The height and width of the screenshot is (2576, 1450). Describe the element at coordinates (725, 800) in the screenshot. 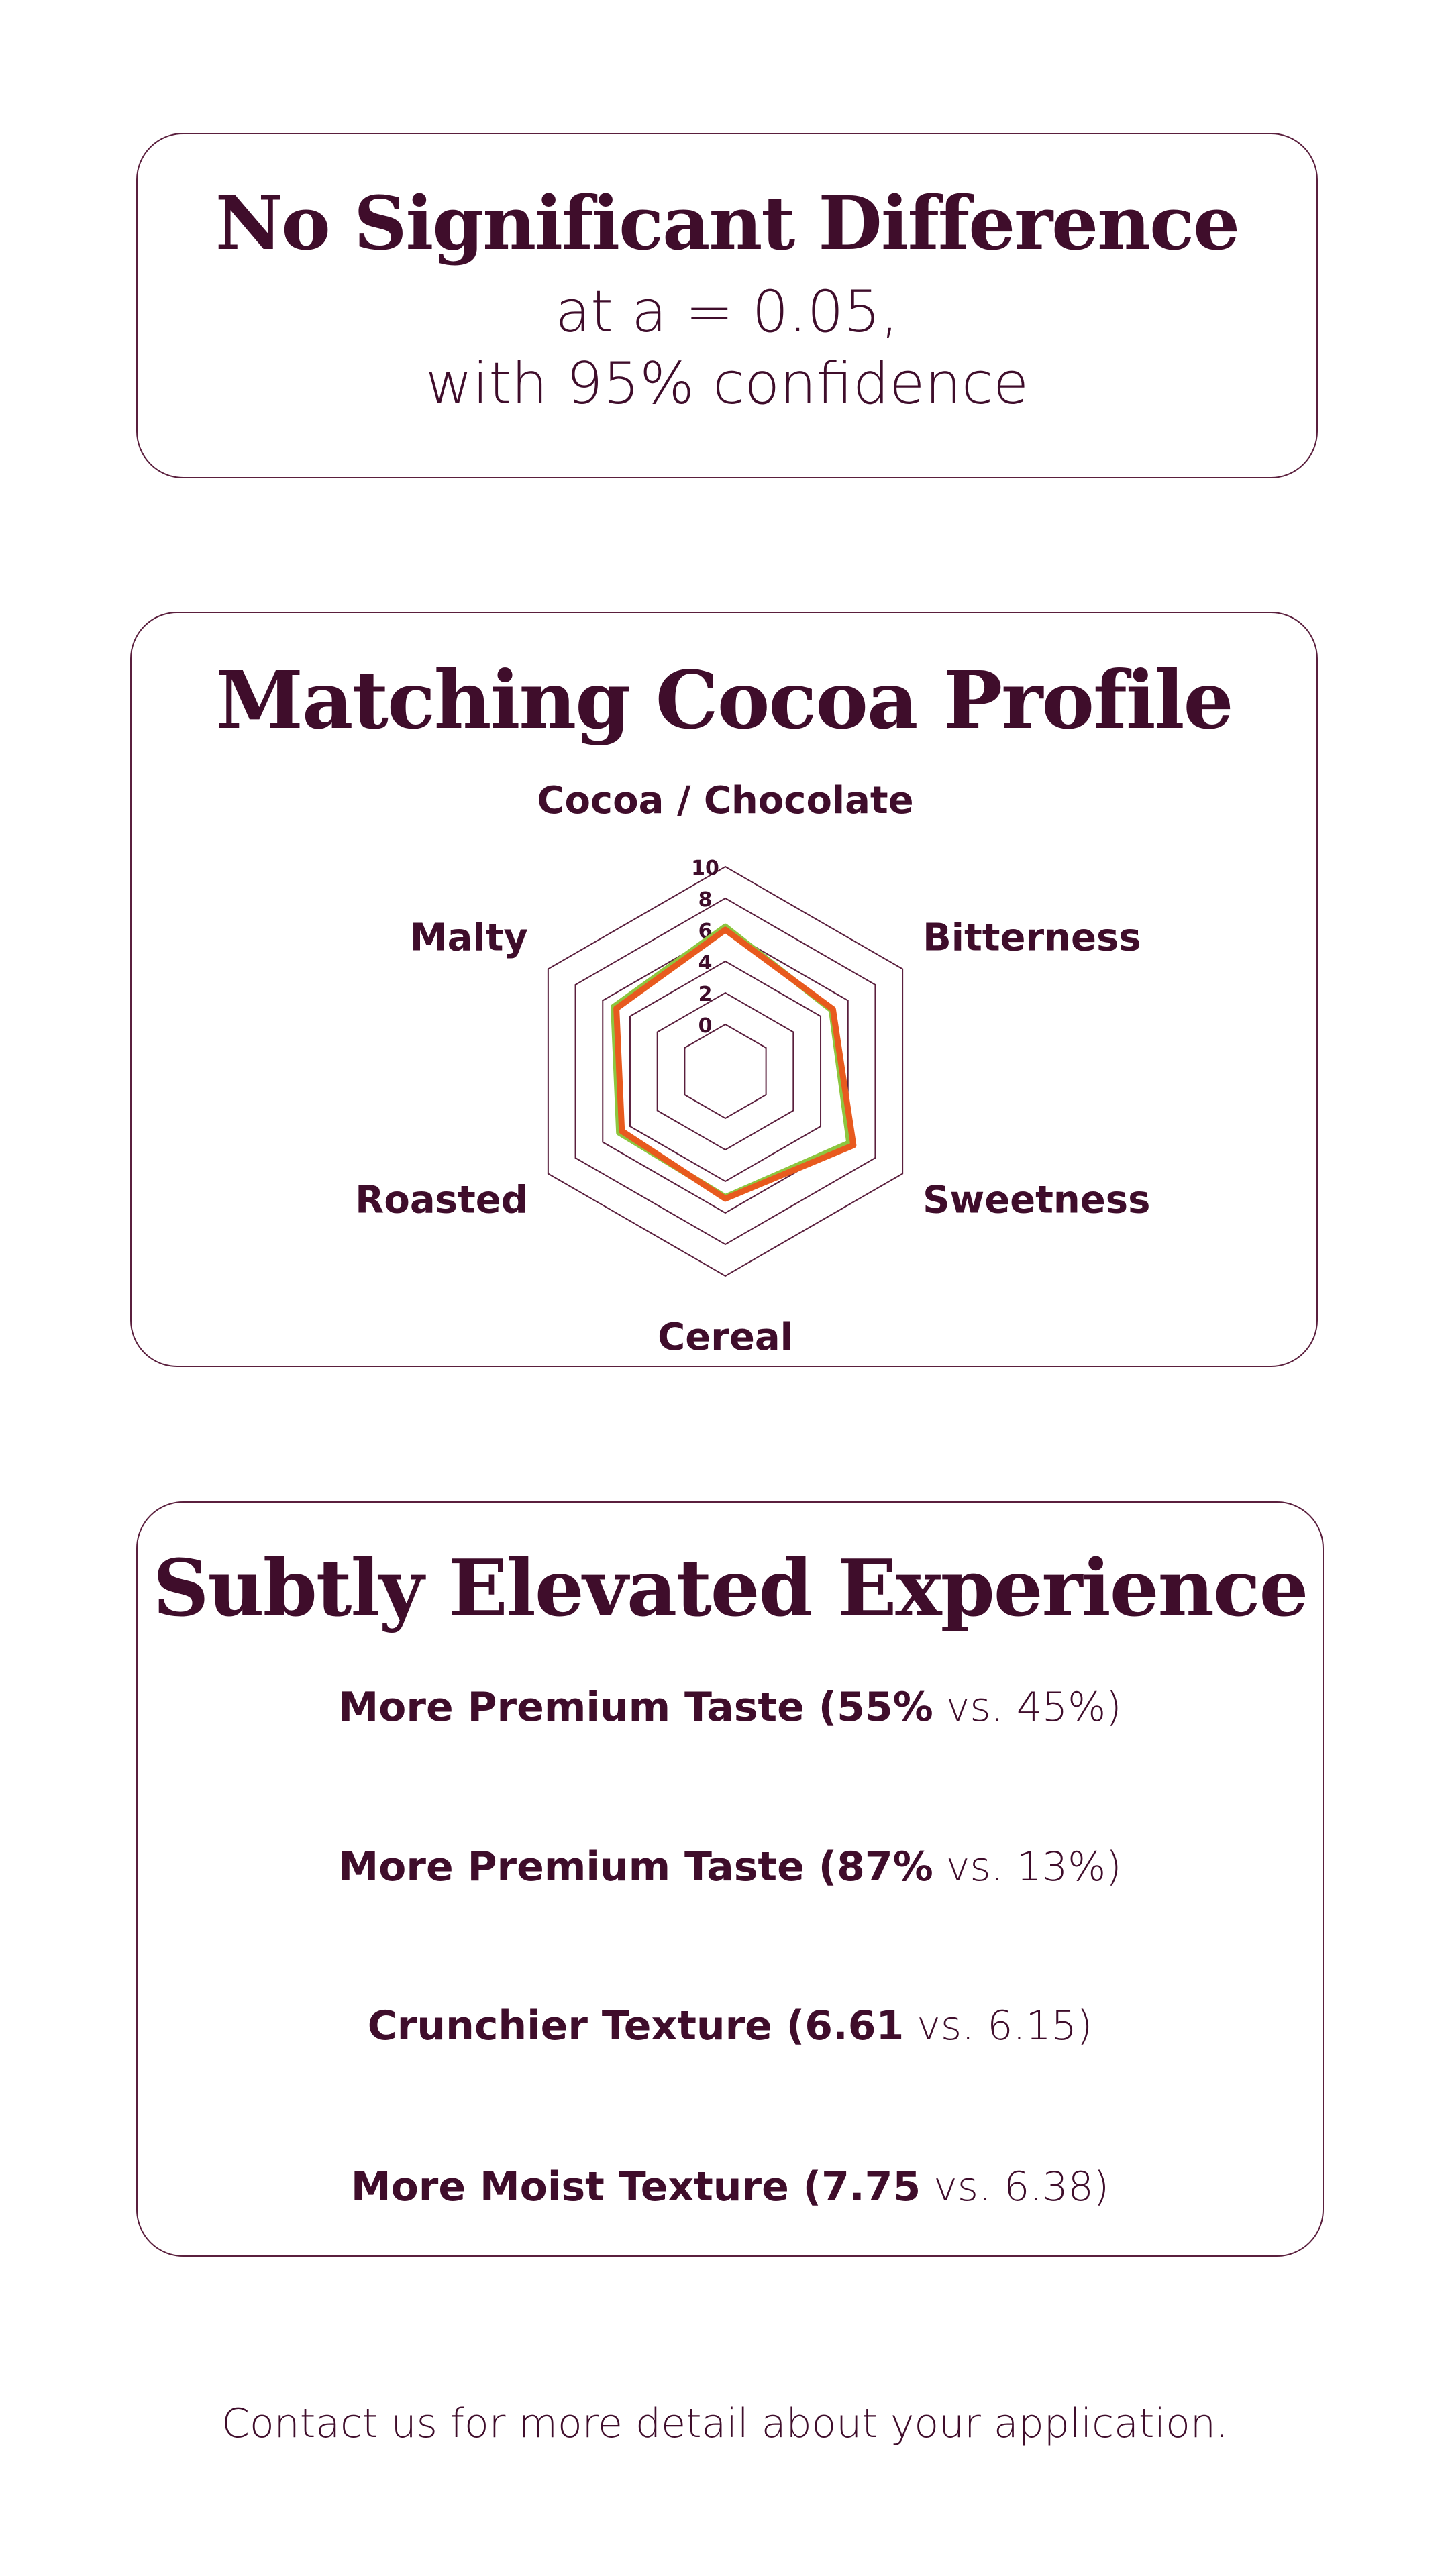

I see `radar-axis-label: Cocoa / Chocolate` at that location.